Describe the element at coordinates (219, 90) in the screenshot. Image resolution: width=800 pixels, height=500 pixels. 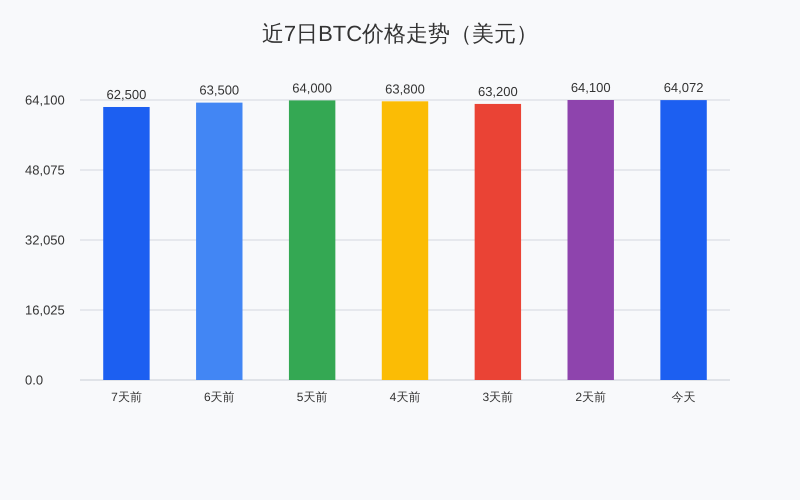
I see `data-label: 63,500` at that location.